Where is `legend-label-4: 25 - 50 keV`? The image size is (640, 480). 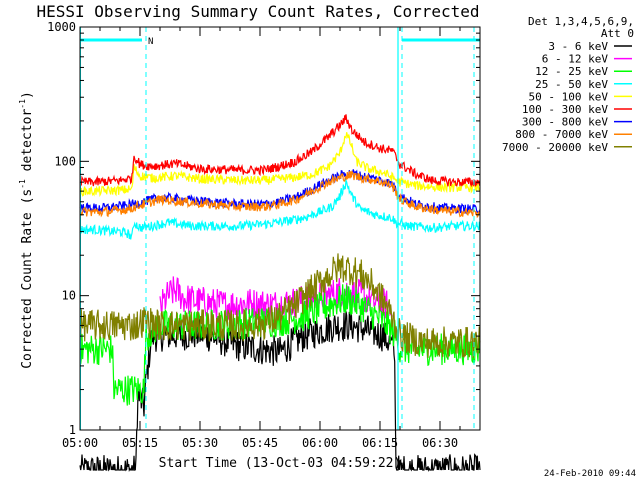 legend-label-4: 25 - 50 keV is located at coordinates (571, 84).